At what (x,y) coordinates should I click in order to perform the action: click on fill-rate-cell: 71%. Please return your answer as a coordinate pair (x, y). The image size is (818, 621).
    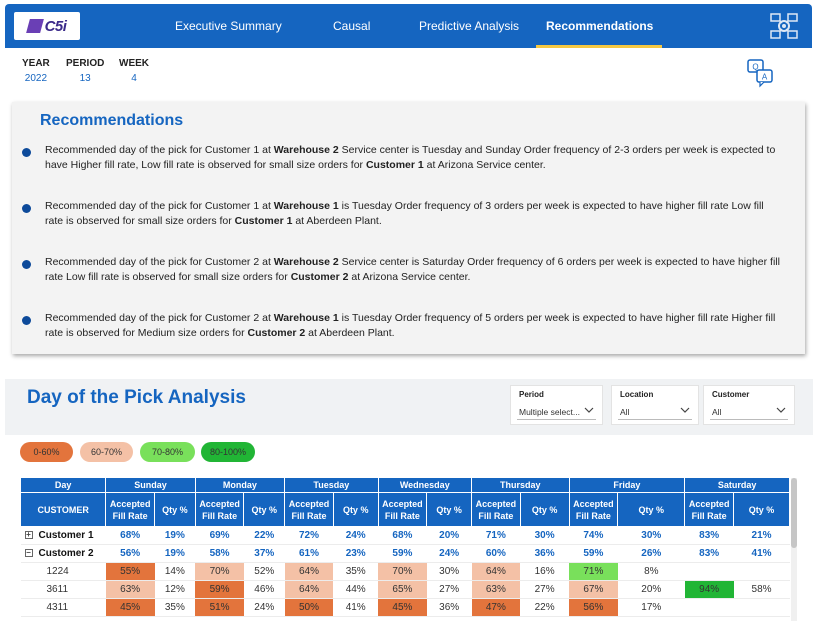
    Looking at the image, I should click on (496, 535).